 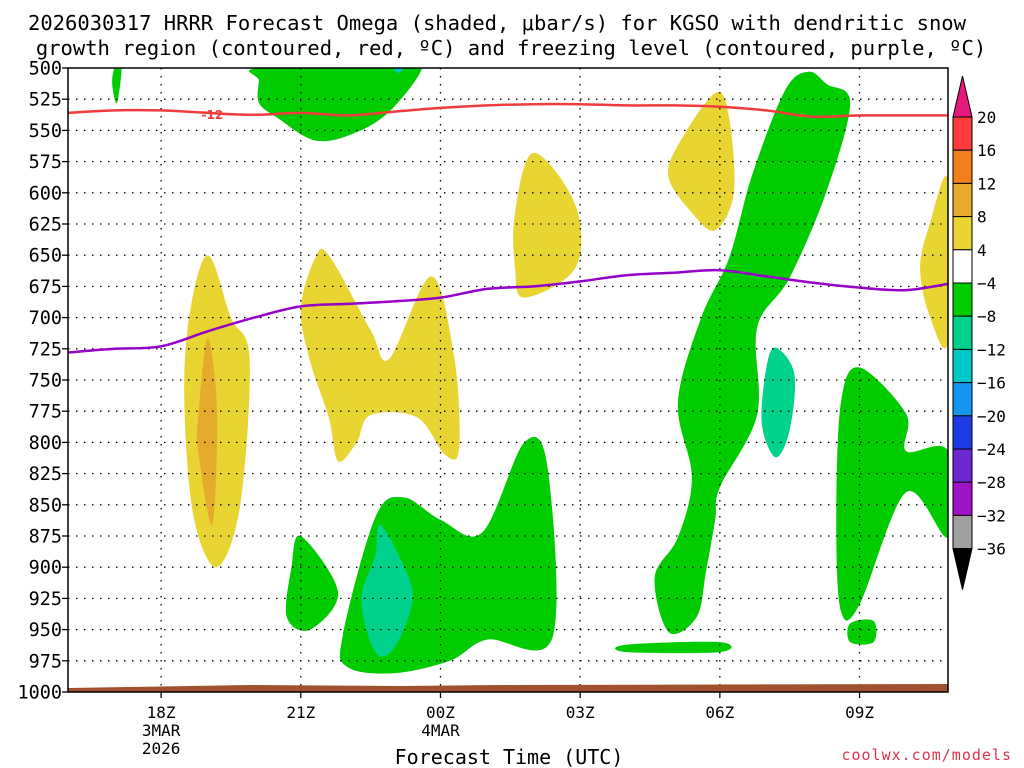 What do you see at coordinates (962, 96) in the screenshot?
I see `colorbar-top-arrow` at bounding box center [962, 96].